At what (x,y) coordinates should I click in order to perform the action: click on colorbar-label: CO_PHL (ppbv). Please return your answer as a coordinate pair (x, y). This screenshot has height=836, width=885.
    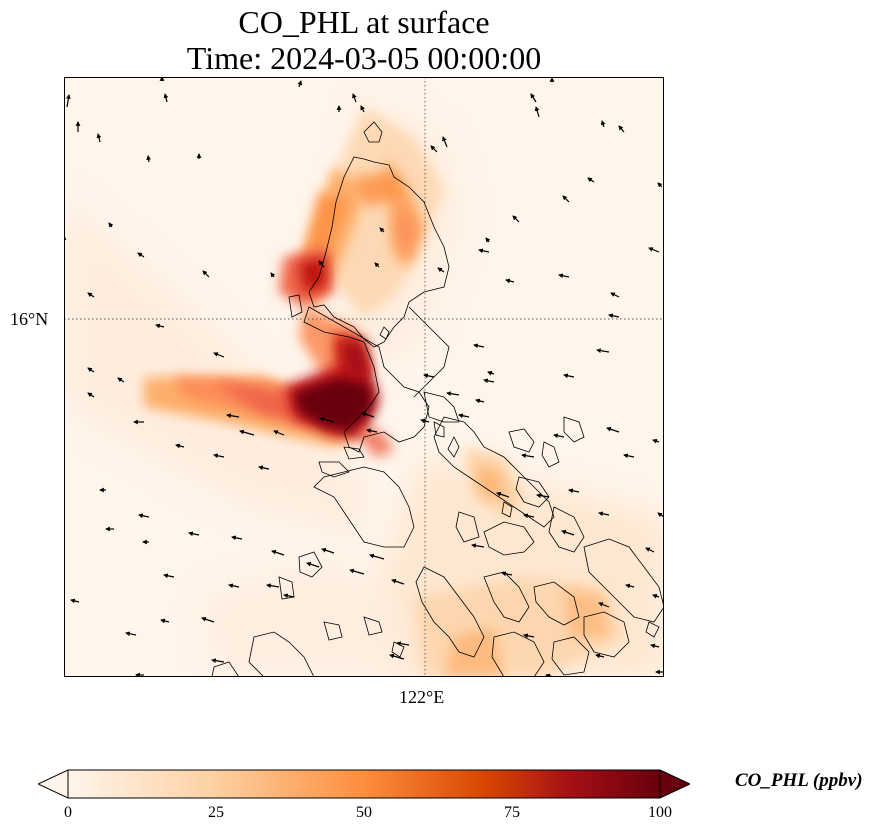
    Looking at the image, I should click on (799, 780).